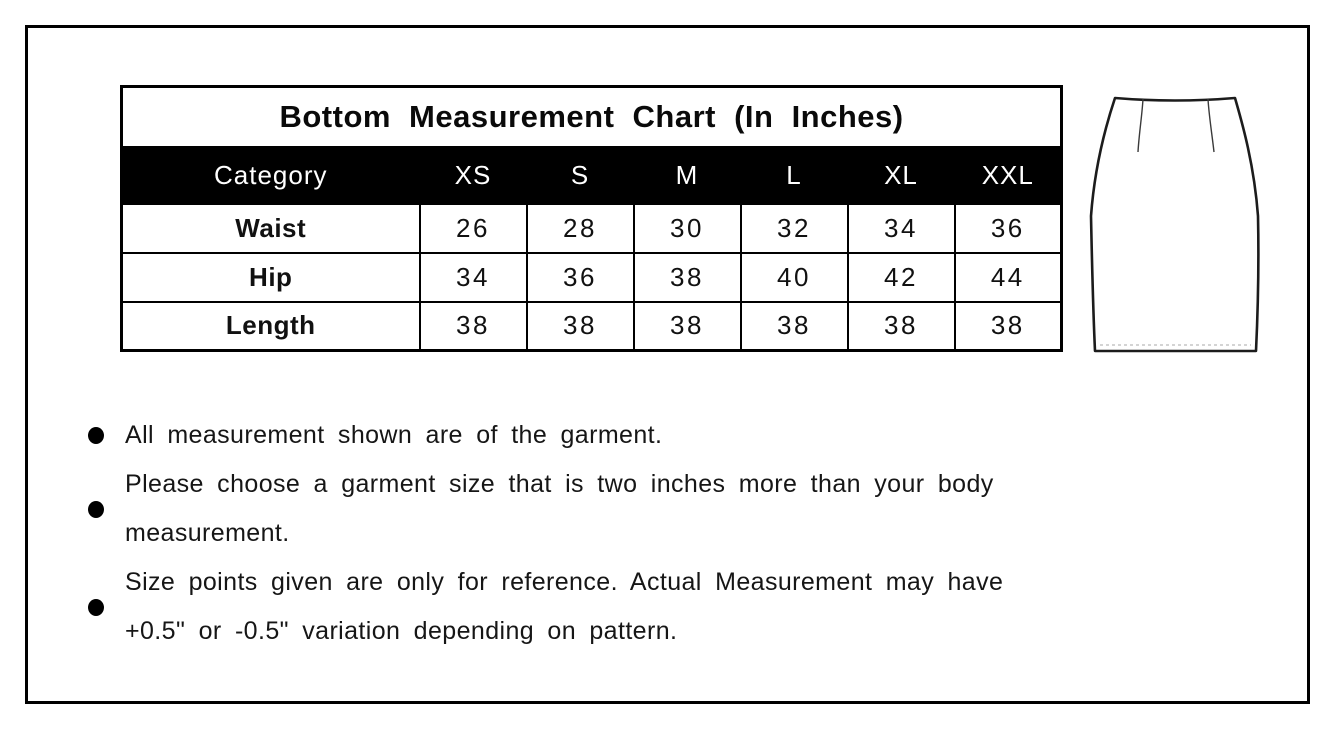 Image resolution: width=1333 pixels, height=730 pixels. I want to click on row-label-hip: Hip, so click(270, 277).